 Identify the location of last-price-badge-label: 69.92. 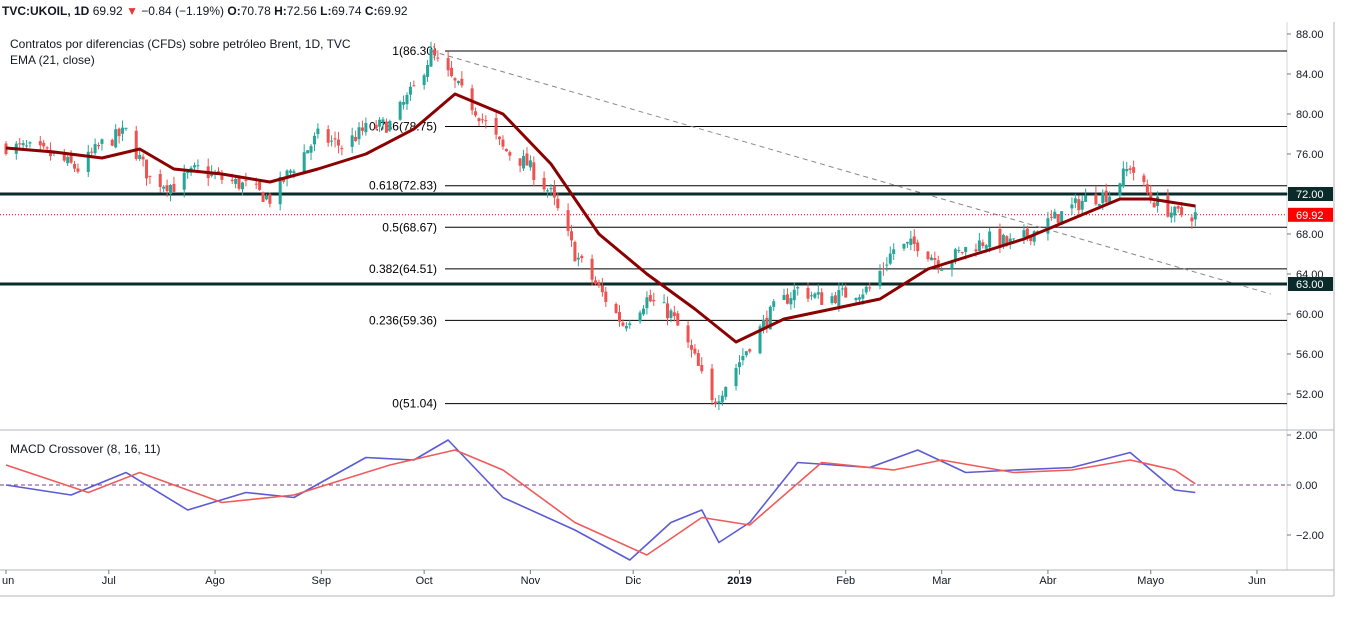
(1310, 216).